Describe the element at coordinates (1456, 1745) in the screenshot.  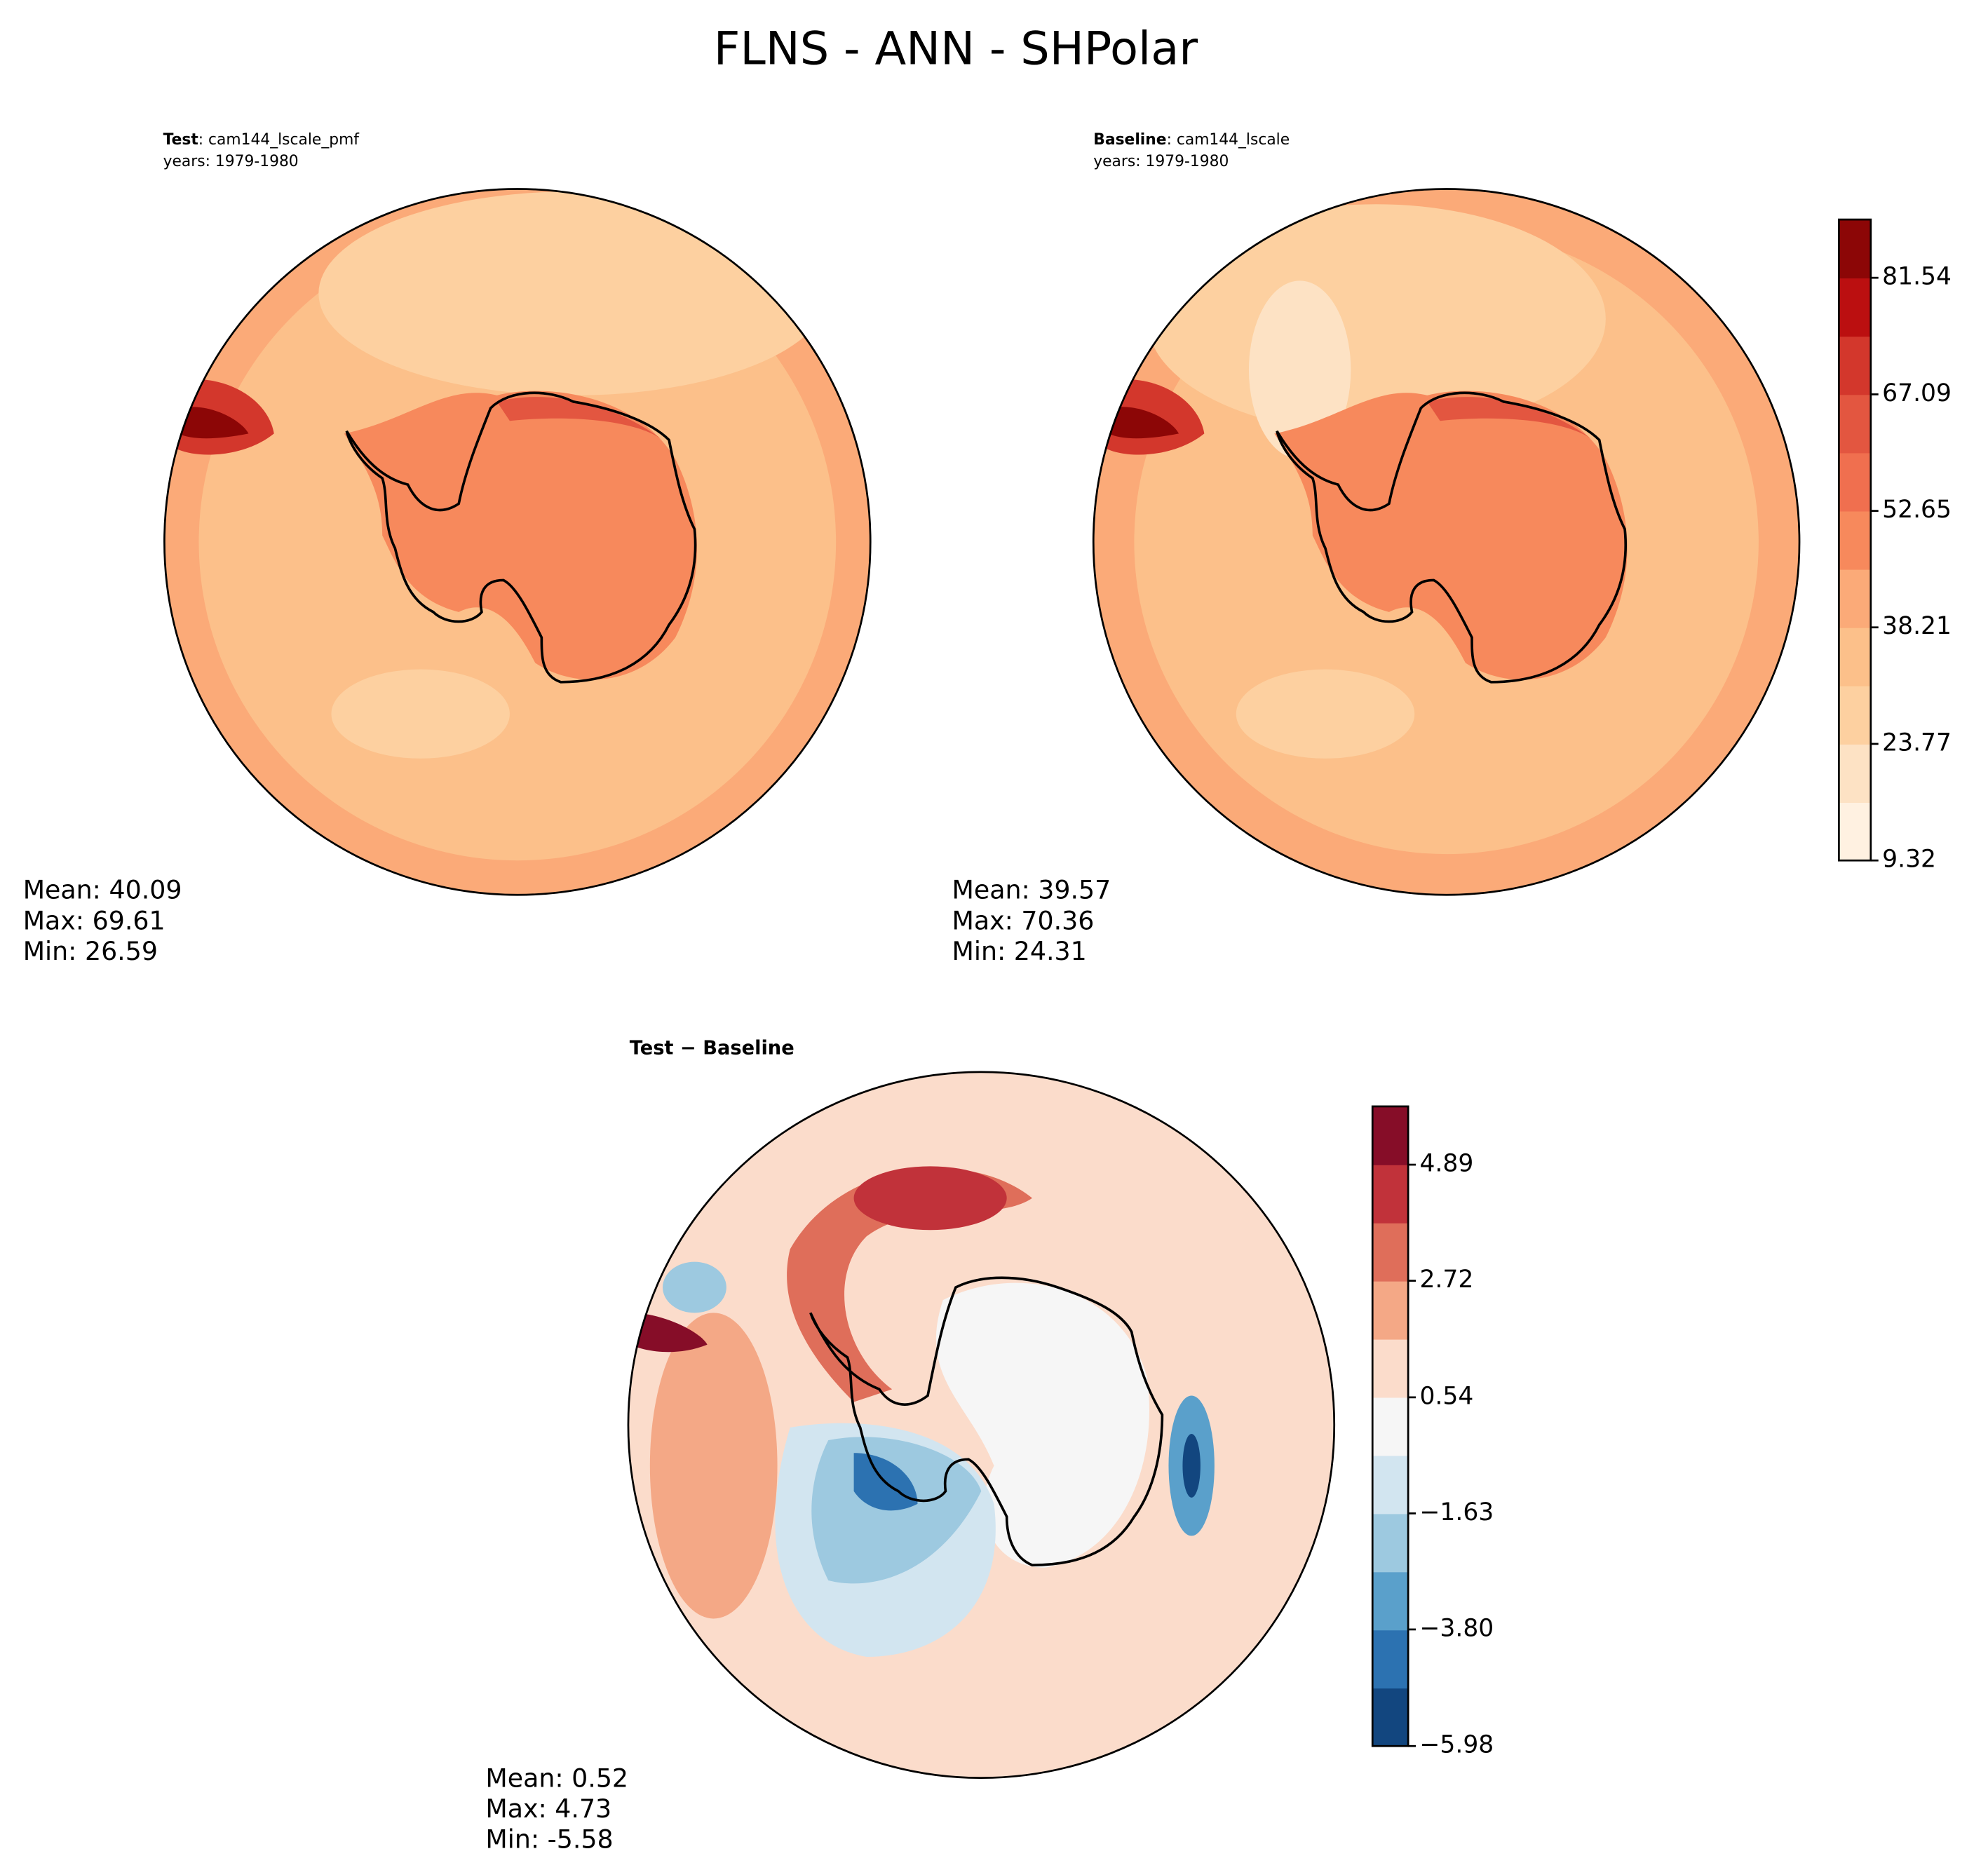
I see `colorbar-tick-label: −5.98` at that location.